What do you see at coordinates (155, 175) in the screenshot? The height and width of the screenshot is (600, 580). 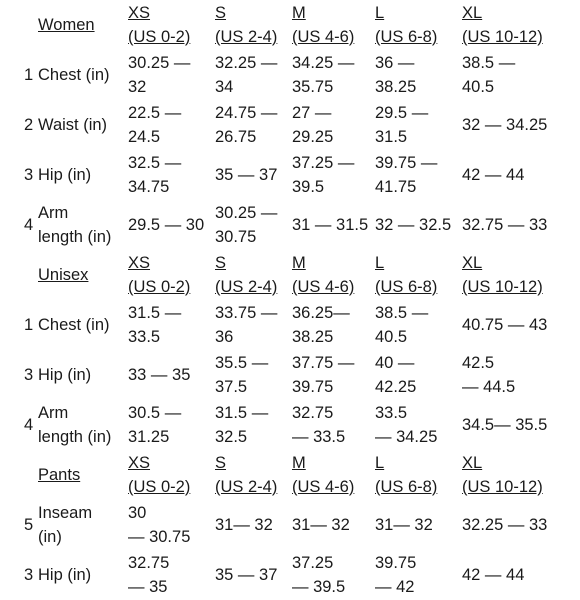 I see `measurement-cell: 32.5 — 34.75` at bounding box center [155, 175].